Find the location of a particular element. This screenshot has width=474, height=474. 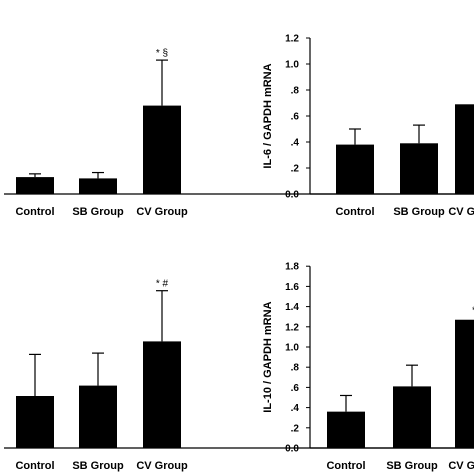

y-axis-label: IL-6 / GAPDH mRNA is located at coordinates (268, 115).